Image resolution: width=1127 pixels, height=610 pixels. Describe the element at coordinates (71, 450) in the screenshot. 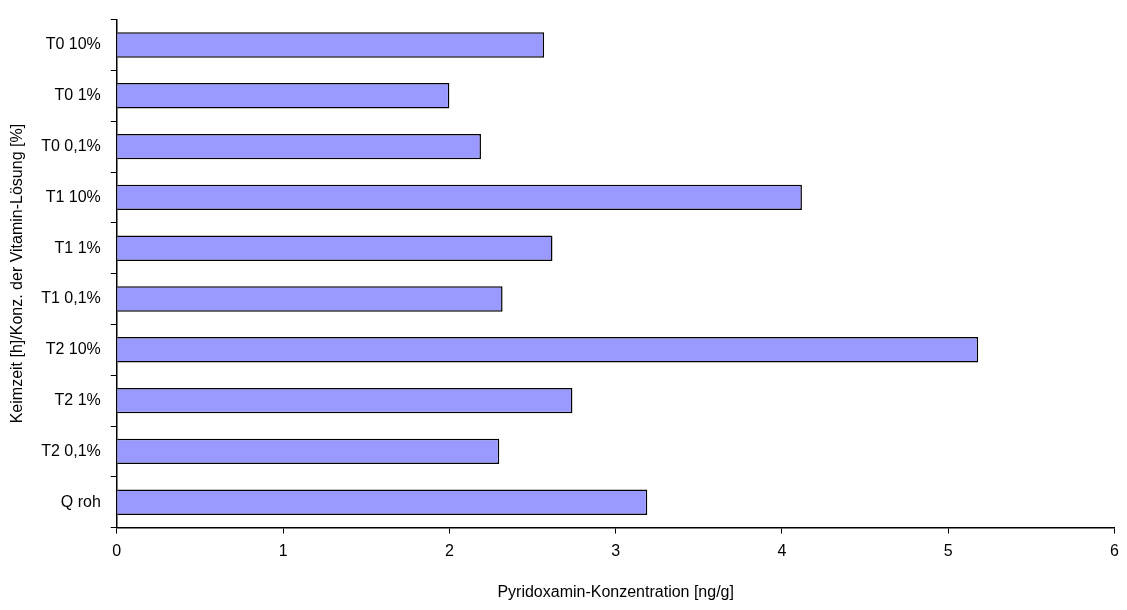

I see `y-tick-label: T2 0,1%` at that location.